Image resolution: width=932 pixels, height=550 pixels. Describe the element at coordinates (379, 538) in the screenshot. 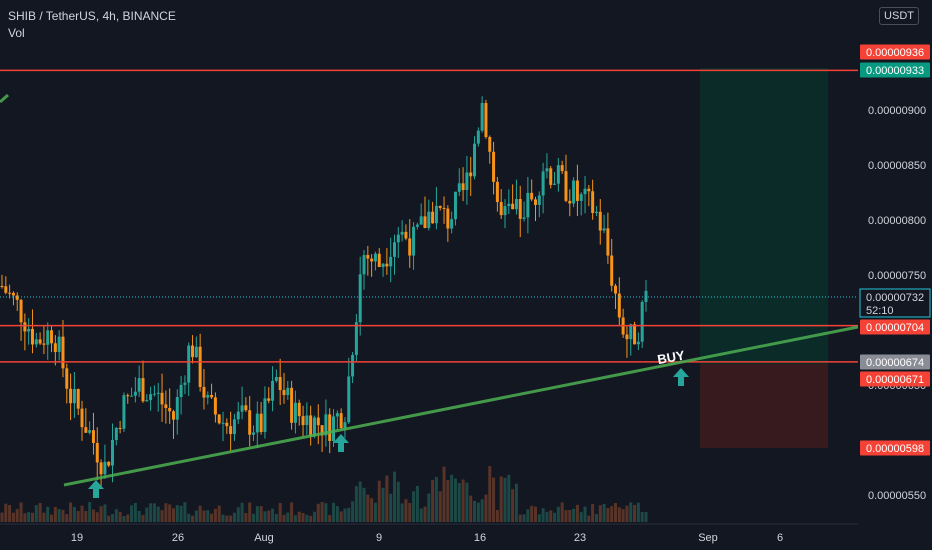

I see `x-tick-label: 9` at that location.